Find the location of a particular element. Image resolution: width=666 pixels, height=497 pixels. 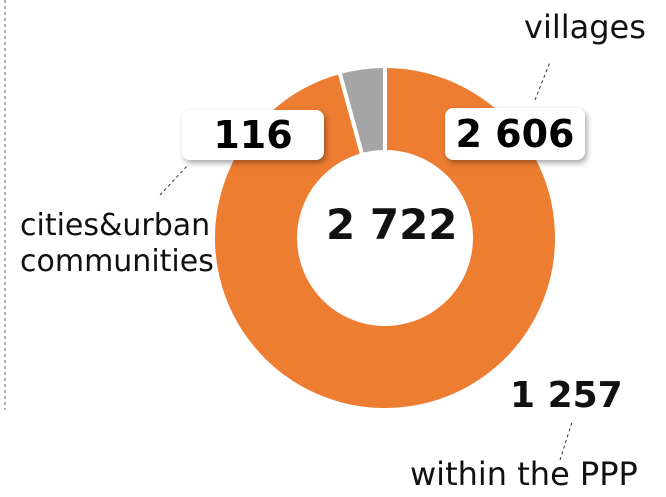

annotation-value: 1 257 is located at coordinates (566, 395).